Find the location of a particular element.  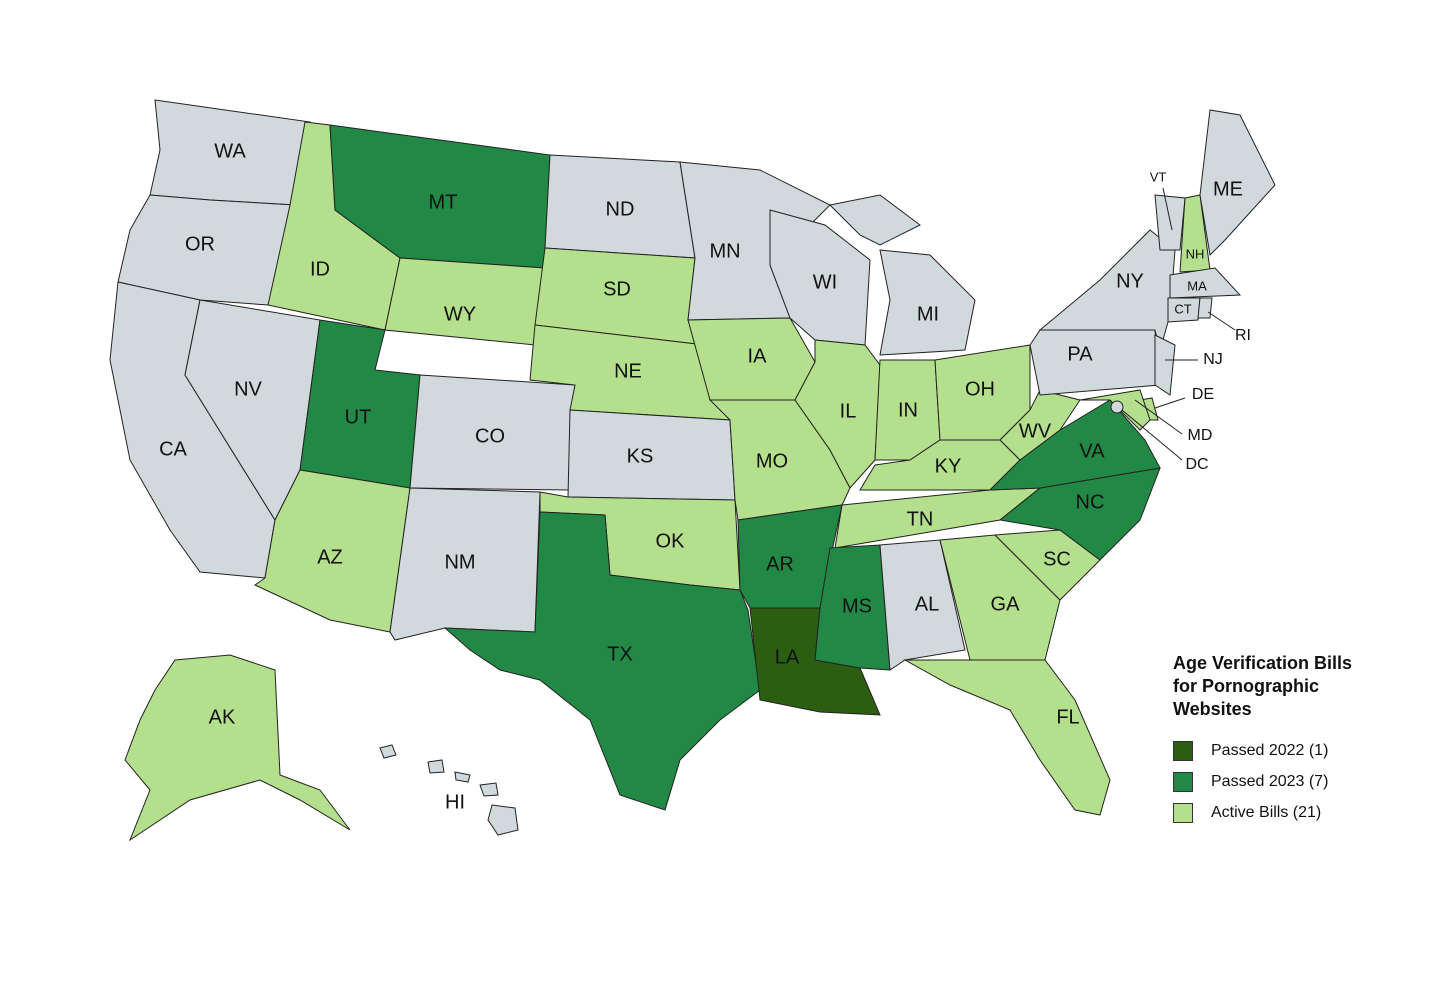

state-label: ME is located at coordinates (1228, 189).